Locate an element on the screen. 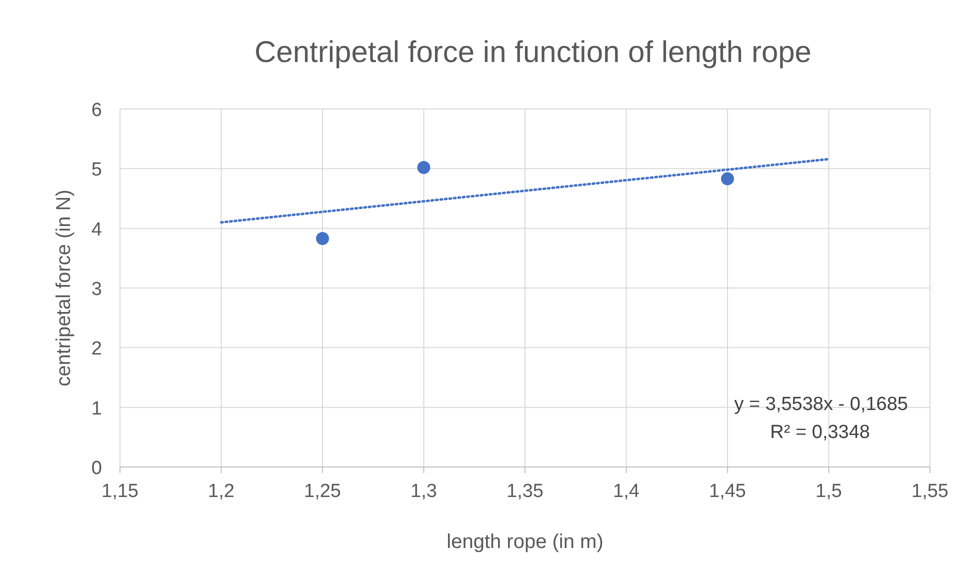 This screenshot has height=579, width=958. x-tick-label: 1,45 is located at coordinates (727, 491).